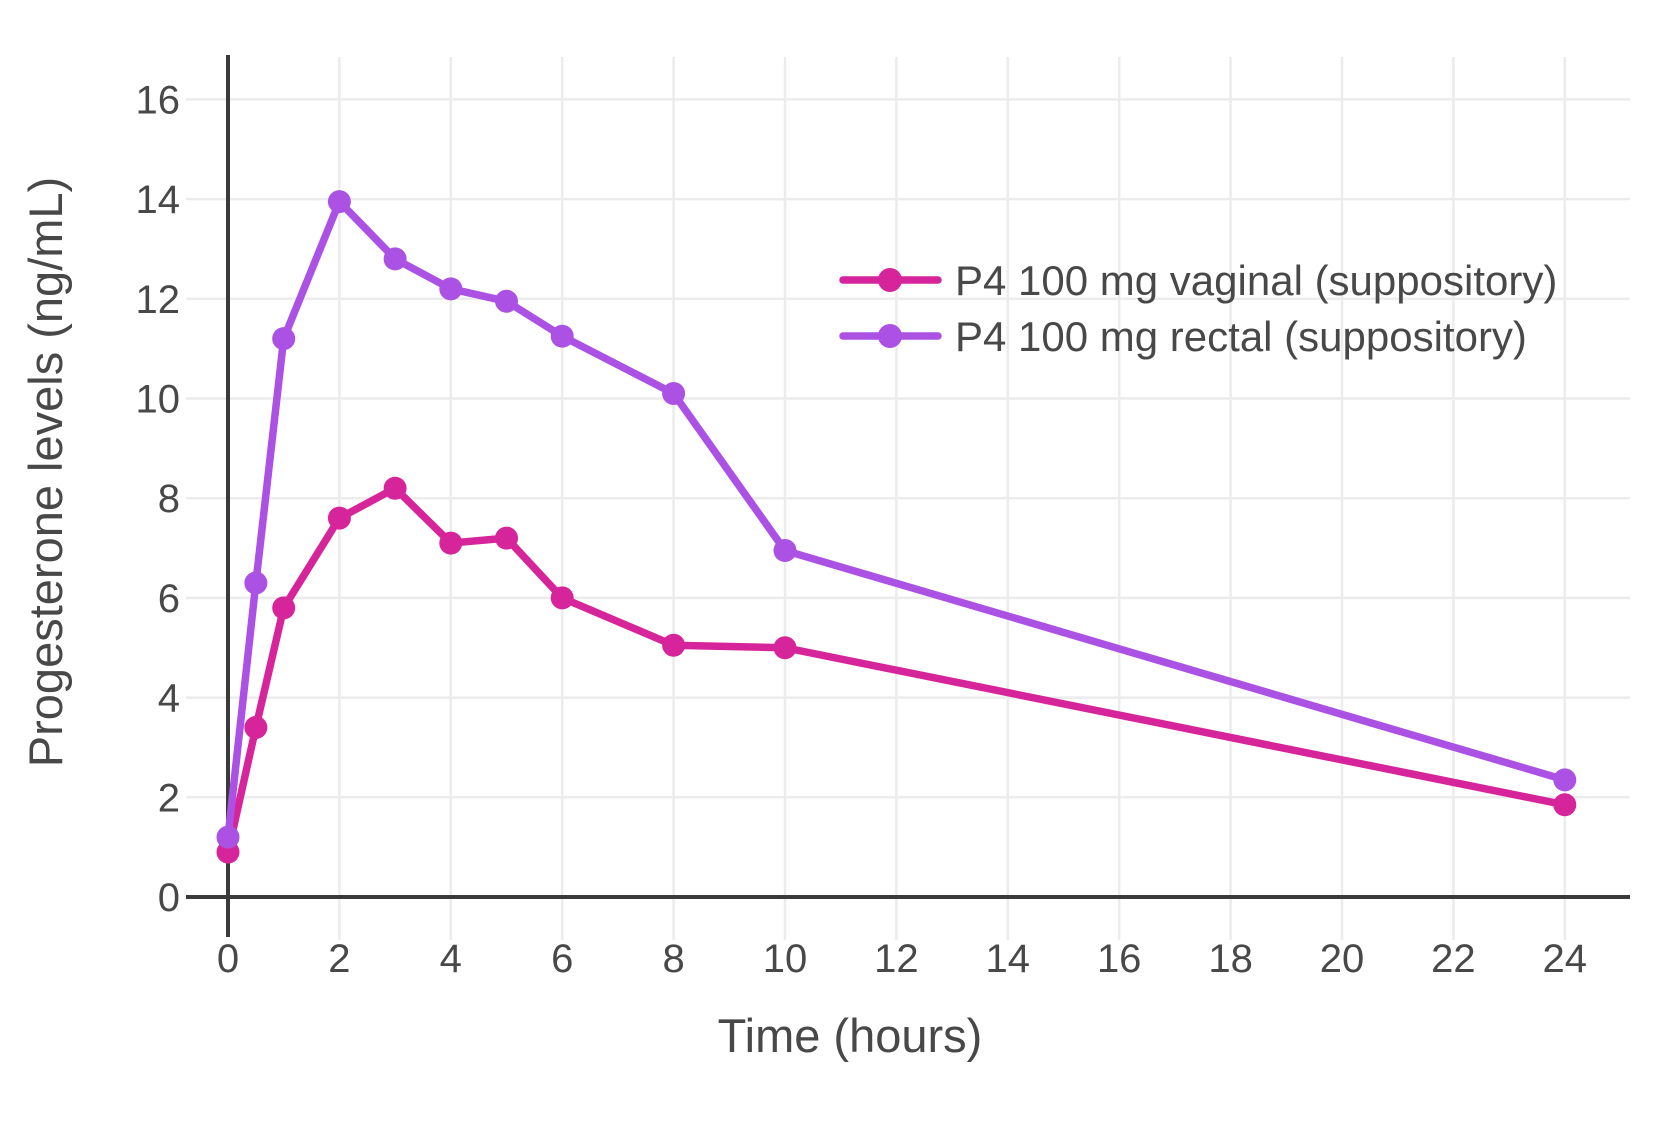  I want to click on y-axis-title: Progesterone levels (ng/mL), so click(45, 472).